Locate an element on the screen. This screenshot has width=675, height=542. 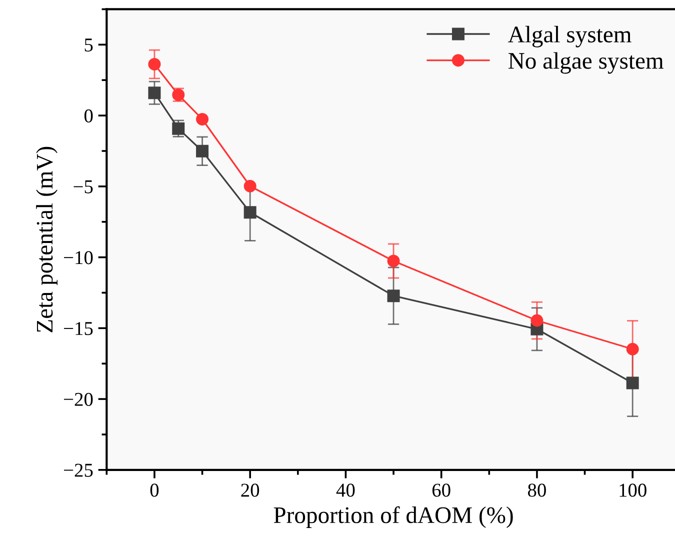
legend-label: No algae system is located at coordinates (586, 63).